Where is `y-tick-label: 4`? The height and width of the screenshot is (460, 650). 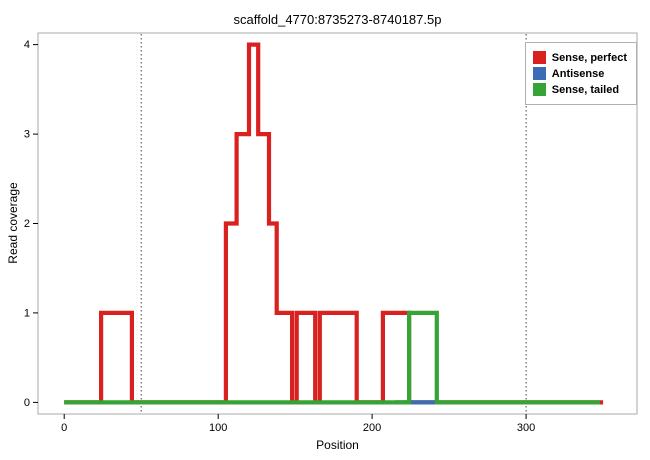 y-tick-label: 4 is located at coordinates (27, 45).